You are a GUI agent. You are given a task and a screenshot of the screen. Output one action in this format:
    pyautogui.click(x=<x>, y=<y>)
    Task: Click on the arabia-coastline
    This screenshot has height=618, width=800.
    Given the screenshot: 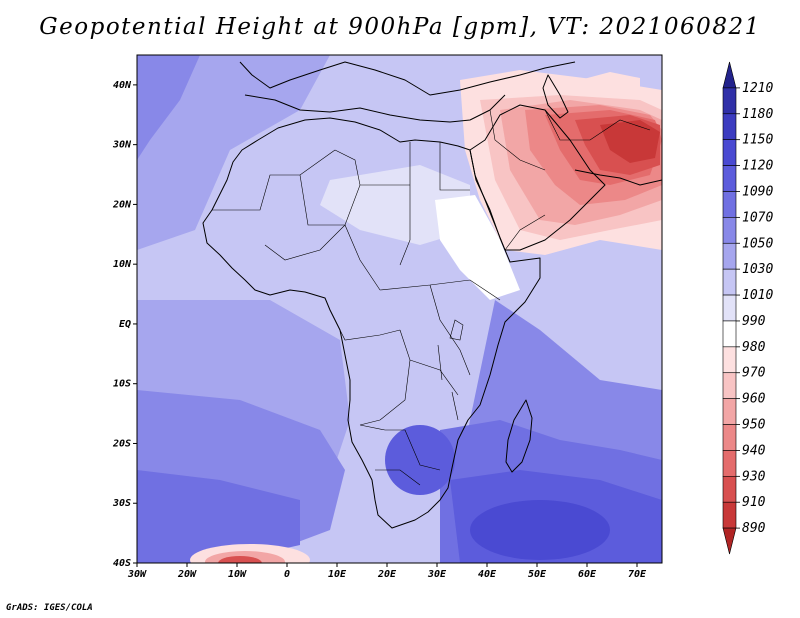 What is the action you would take?
    pyautogui.click(x=537, y=177)
    